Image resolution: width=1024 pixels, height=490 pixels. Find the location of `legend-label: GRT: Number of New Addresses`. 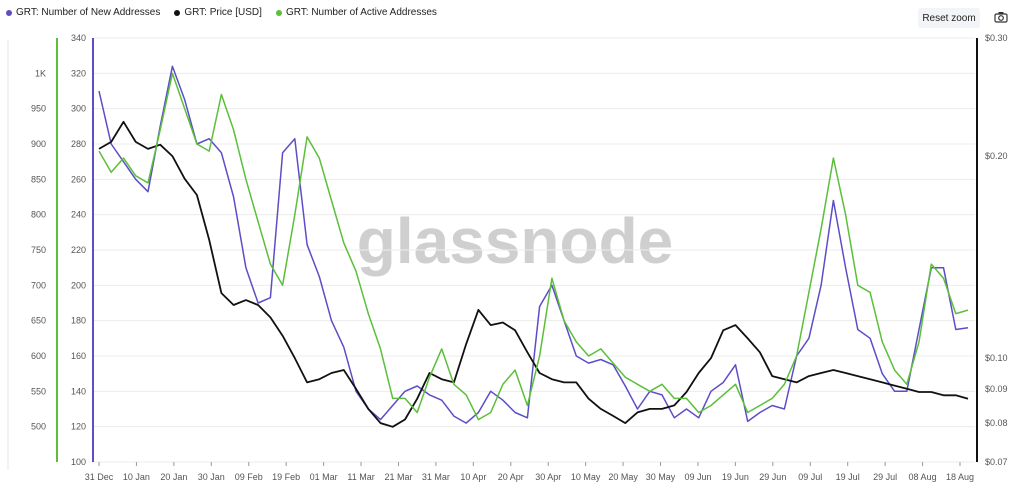

legend-label: GRT: Number of New Addresses is located at coordinates (88, 12).